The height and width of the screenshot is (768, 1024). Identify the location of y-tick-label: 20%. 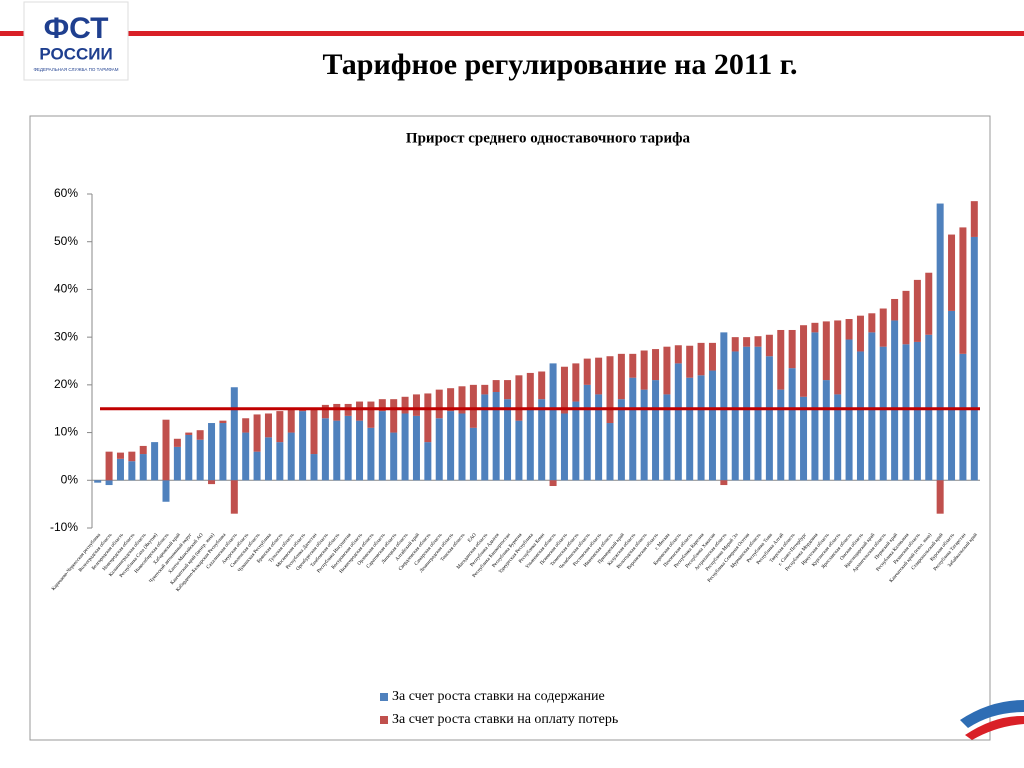
(66, 384).